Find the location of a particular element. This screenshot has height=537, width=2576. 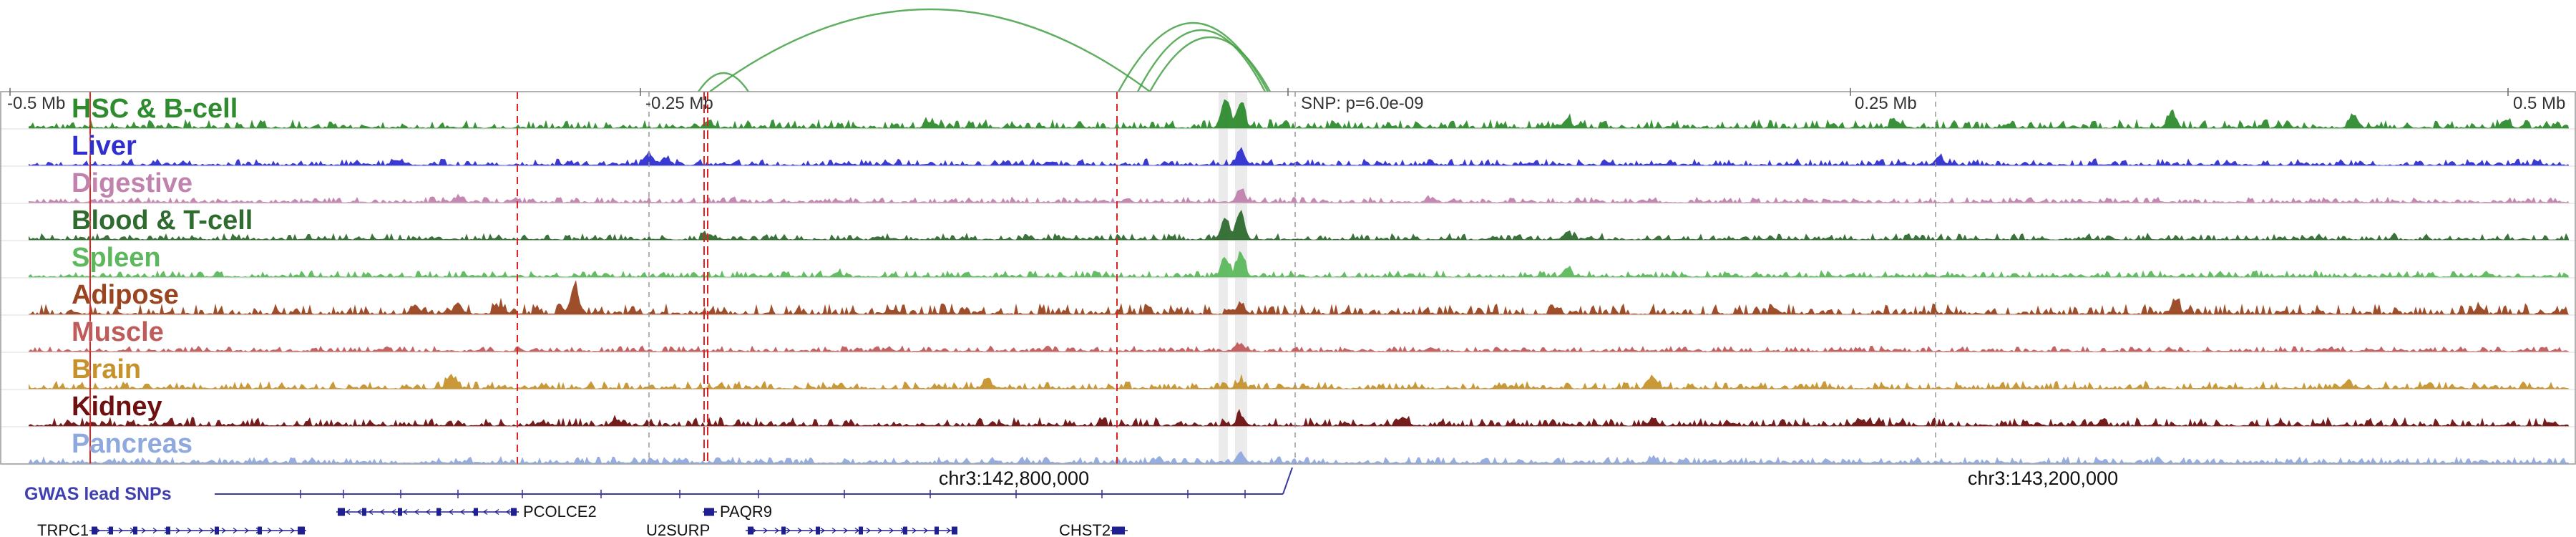

track-label-digestive: Digestive is located at coordinates (132, 183).